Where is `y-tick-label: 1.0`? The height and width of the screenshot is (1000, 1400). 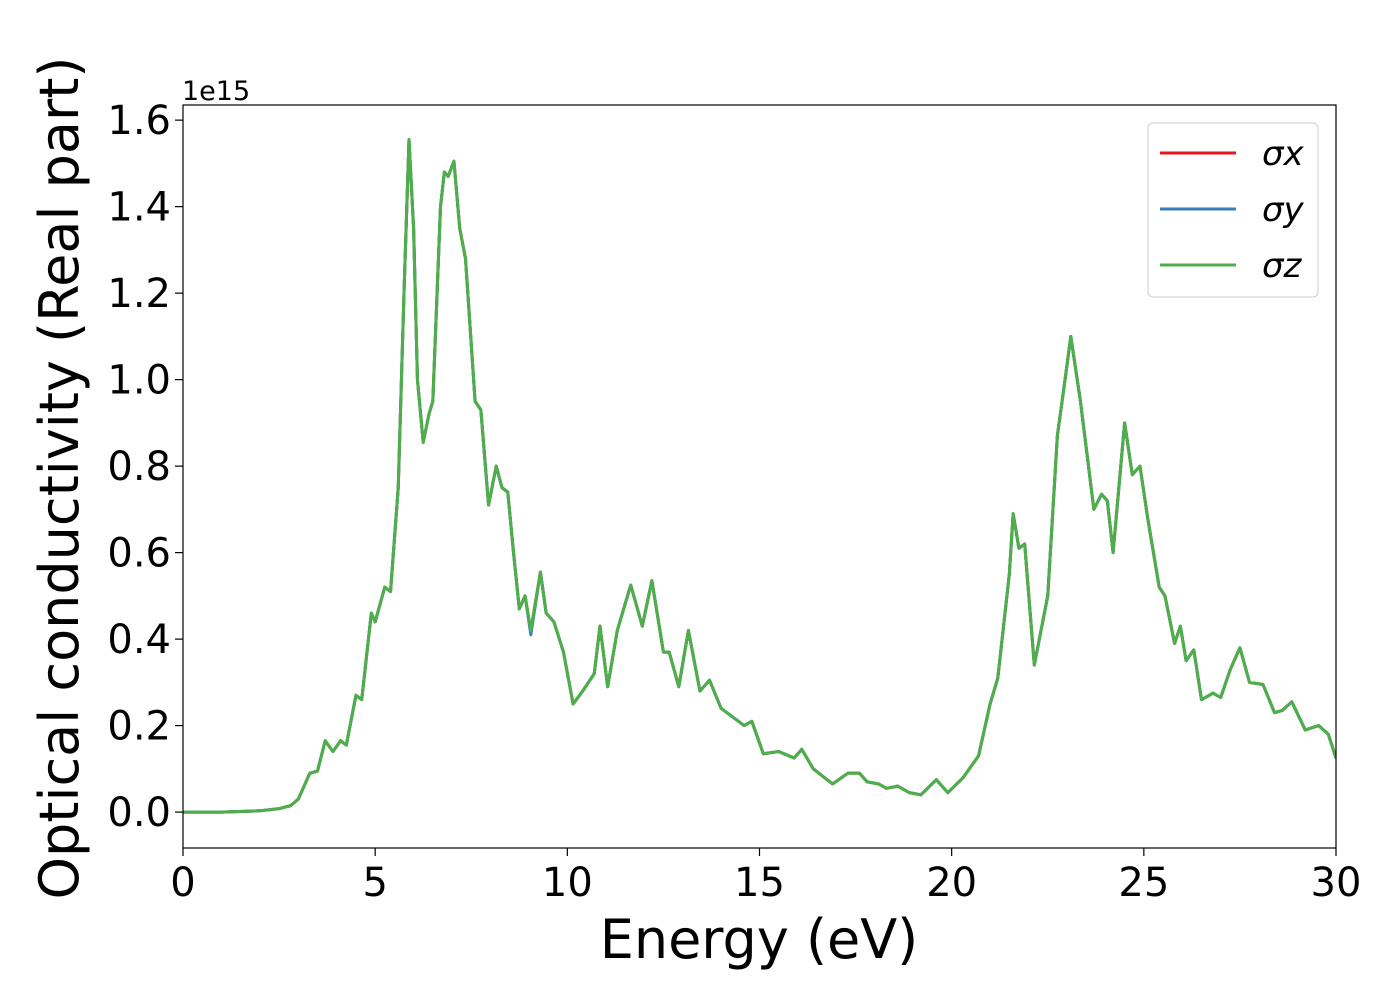 y-tick-label: 1.0 is located at coordinates (139, 381).